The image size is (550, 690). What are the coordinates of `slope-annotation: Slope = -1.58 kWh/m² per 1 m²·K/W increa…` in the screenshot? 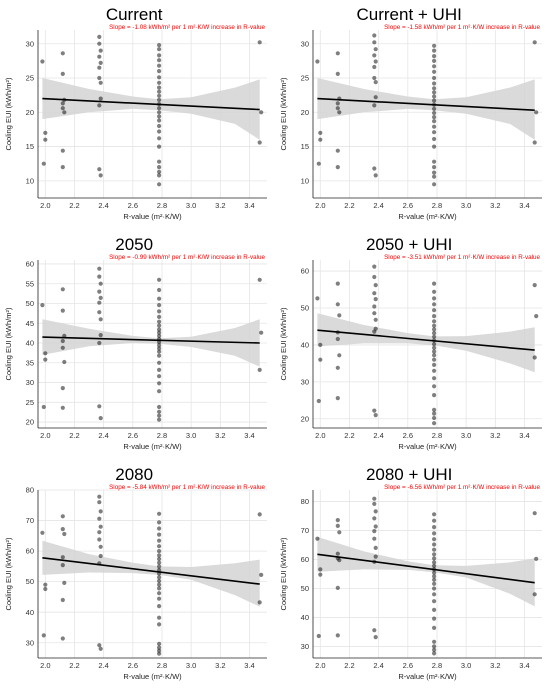 It's located at (462, 27).